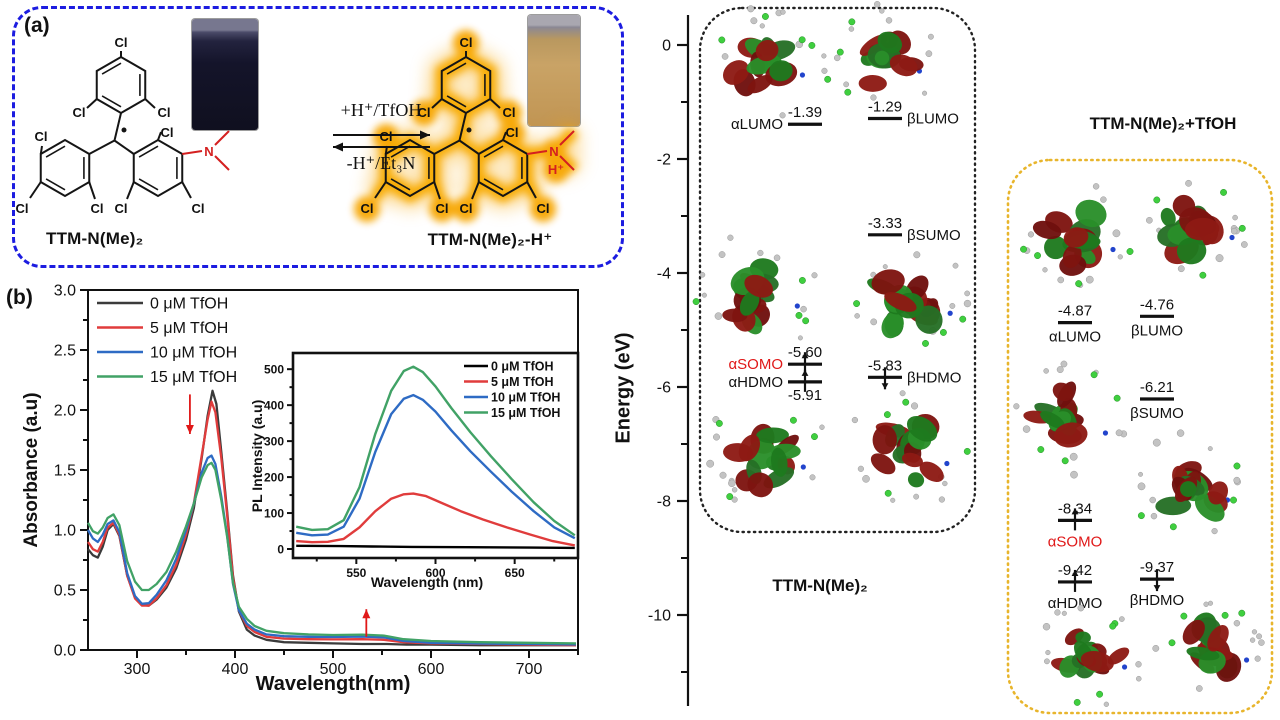 This screenshot has width=1280, height=720. What do you see at coordinates (934, 377) in the screenshot?
I see `orbital-name-label: βHDMO` at bounding box center [934, 377].